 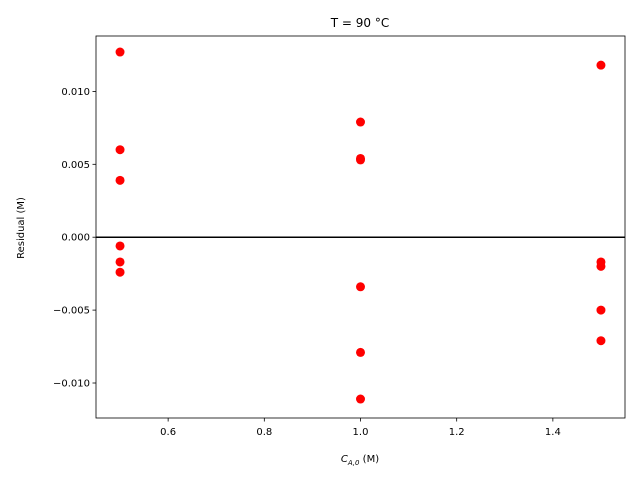 I want to click on x-tick-label: 0.6, so click(x=168, y=432).